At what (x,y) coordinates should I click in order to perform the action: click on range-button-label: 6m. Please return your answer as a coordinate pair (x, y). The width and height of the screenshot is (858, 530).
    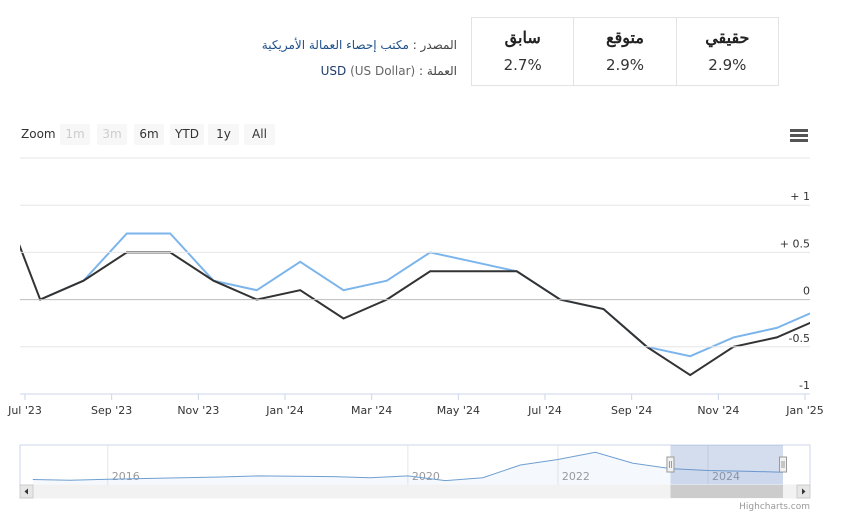
    Looking at the image, I should click on (148, 134).